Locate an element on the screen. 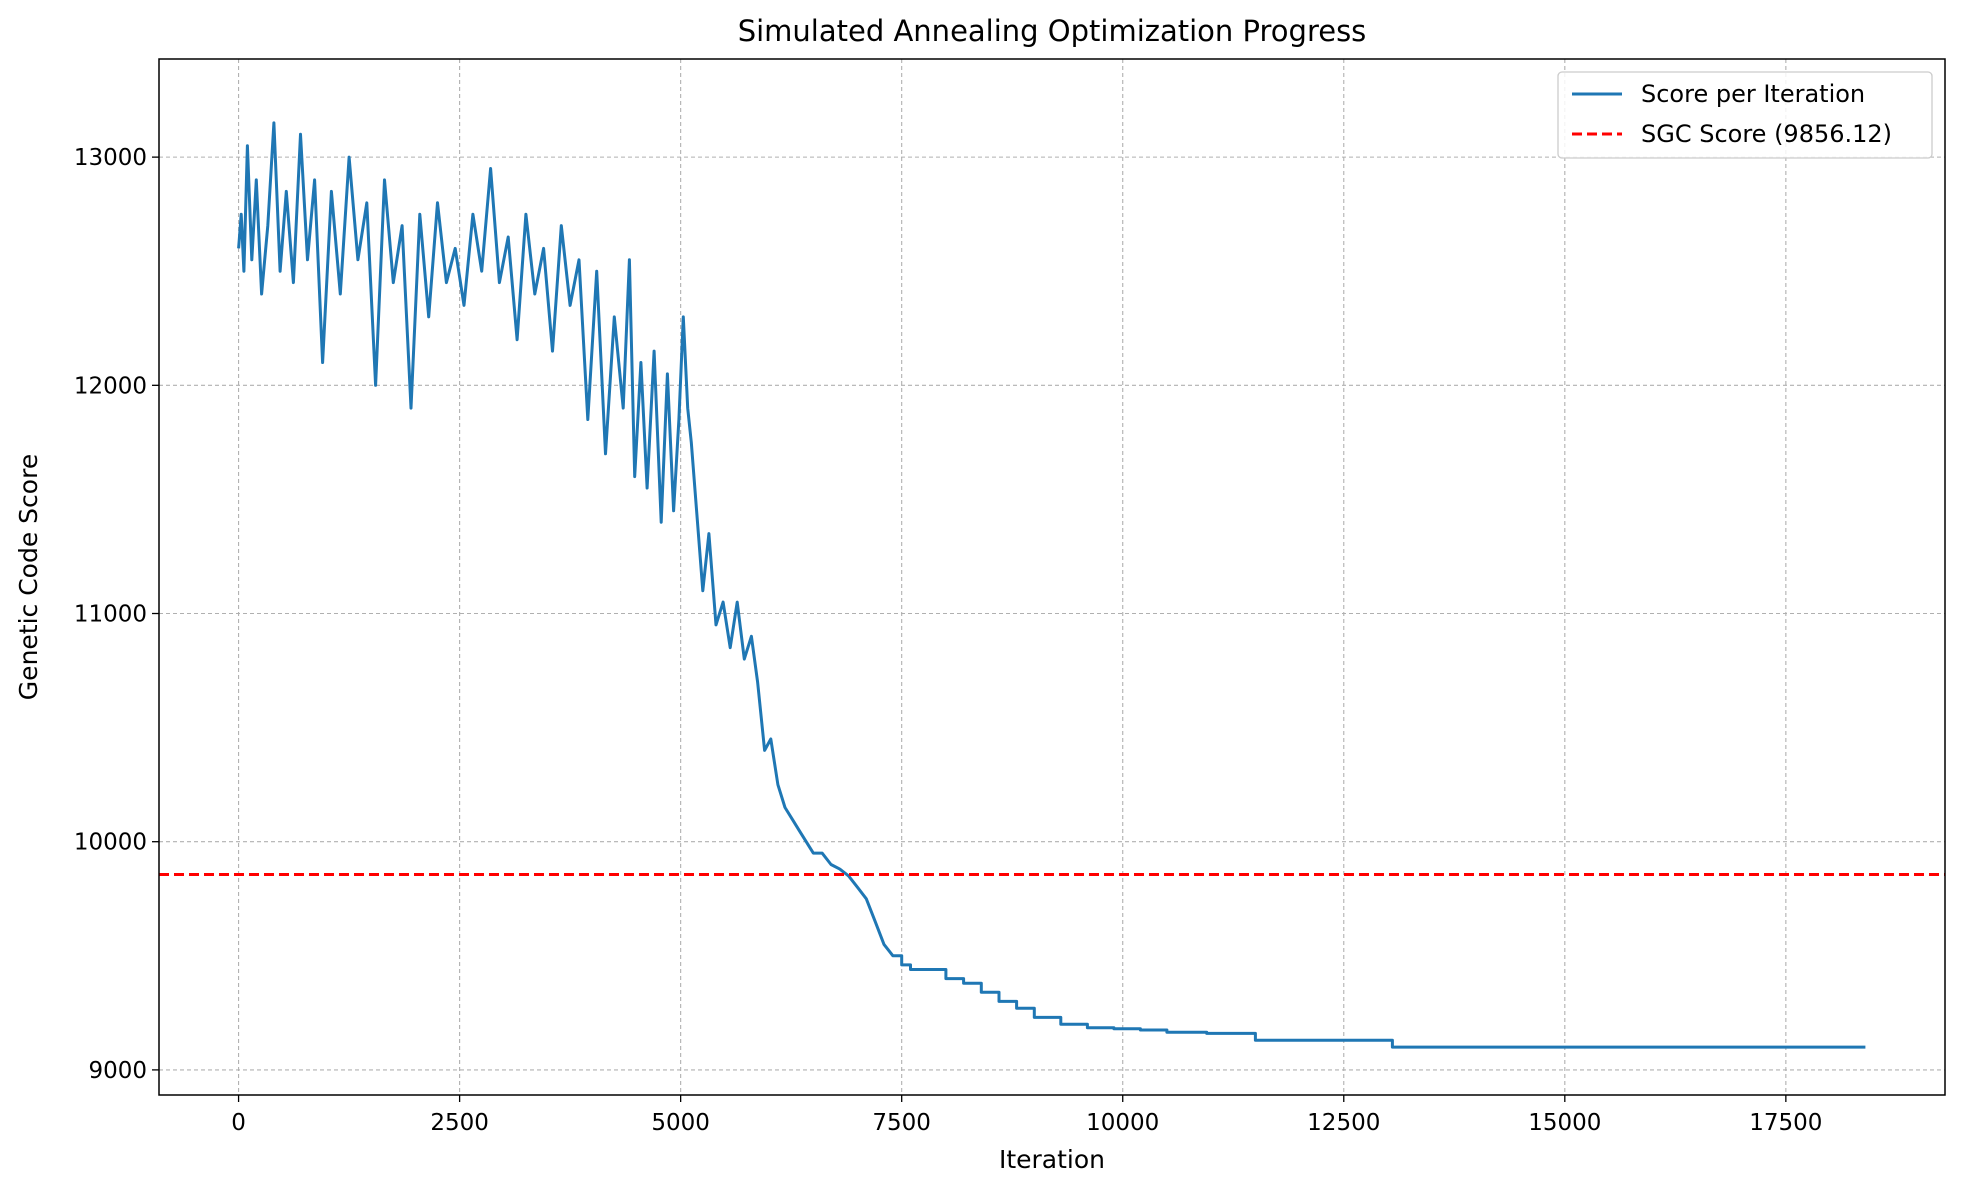  x-tick-label: 2500 is located at coordinates (459, 1123).